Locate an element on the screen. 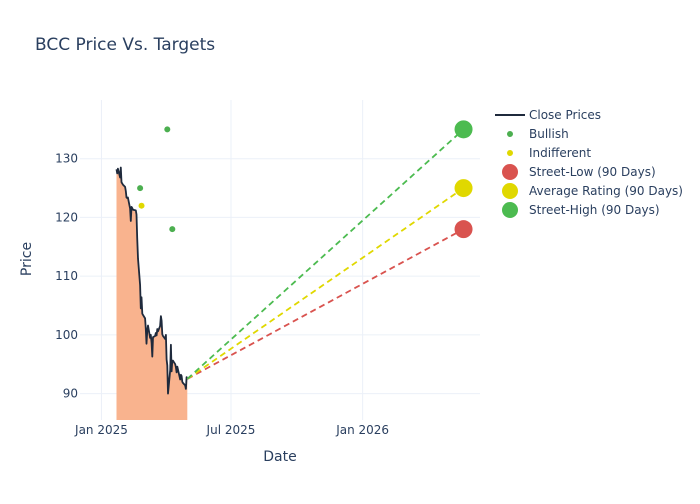 The width and height of the screenshot is (700, 504). y-tick-label: 100 is located at coordinates (66, 335).